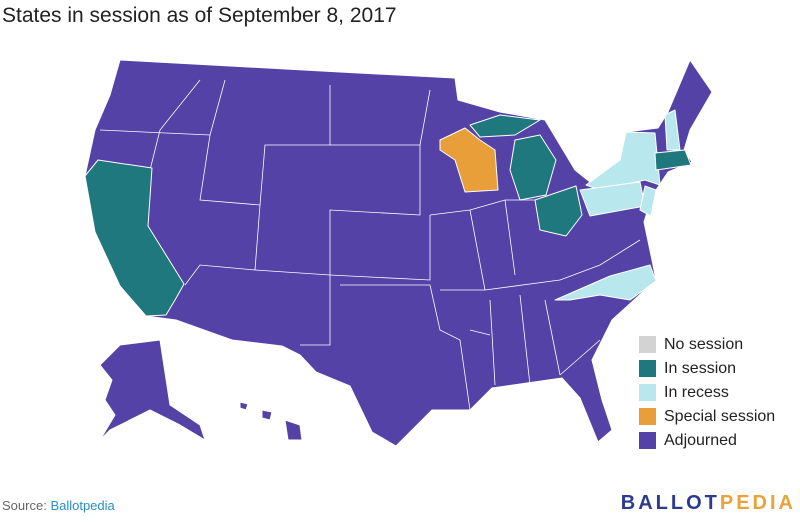 This screenshot has width=800, height=523. Describe the element at coordinates (673, 160) in the screenshot. I see `massachusetts` at that location.